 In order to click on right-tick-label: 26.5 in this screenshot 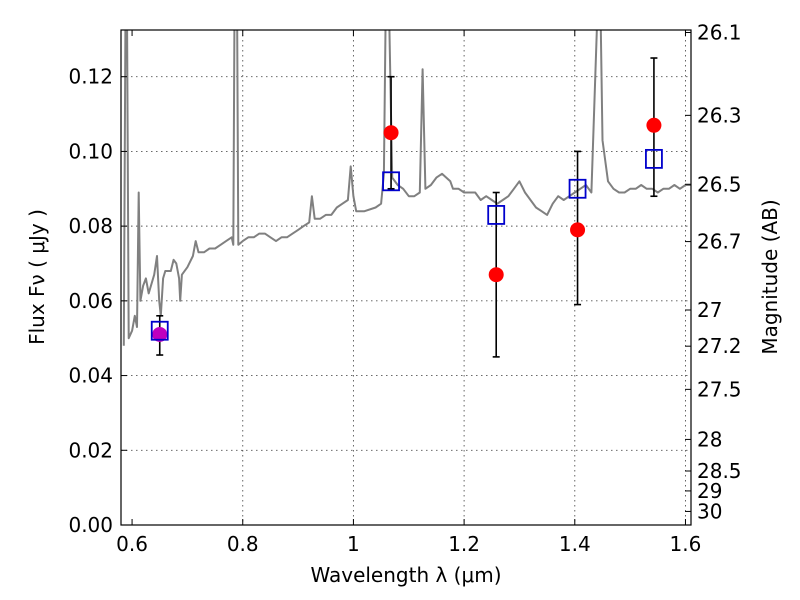, I will do `click(719, 184)`.